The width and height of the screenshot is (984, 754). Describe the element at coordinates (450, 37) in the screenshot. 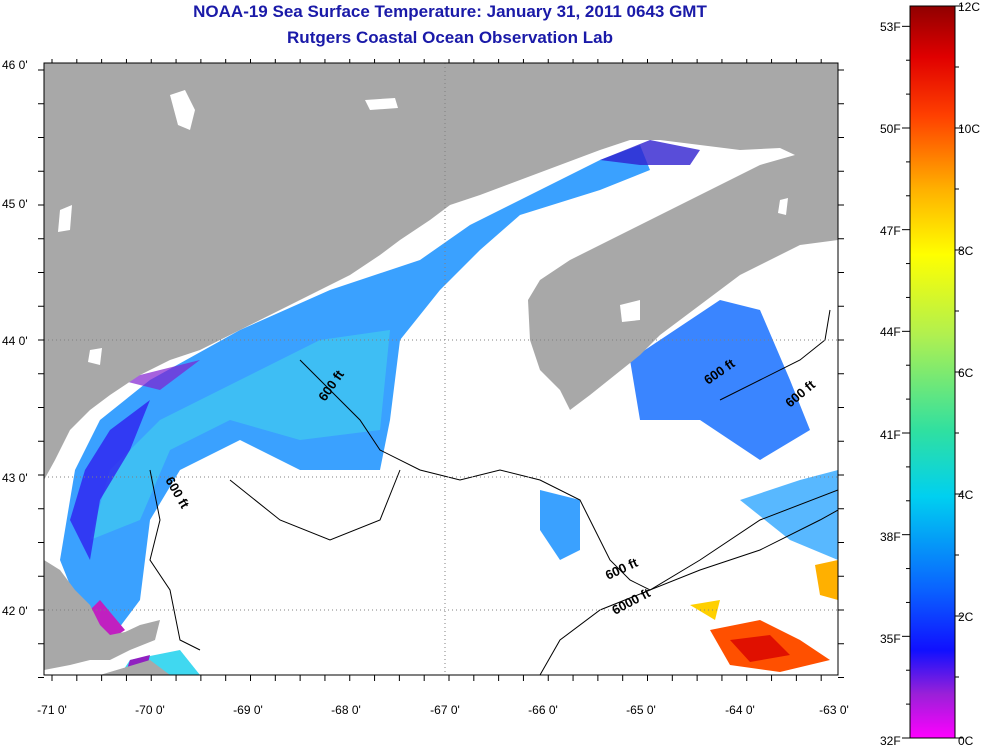

I see `map-subtitle: Rutgers Coastal Ocean Observation Lab` at that location.